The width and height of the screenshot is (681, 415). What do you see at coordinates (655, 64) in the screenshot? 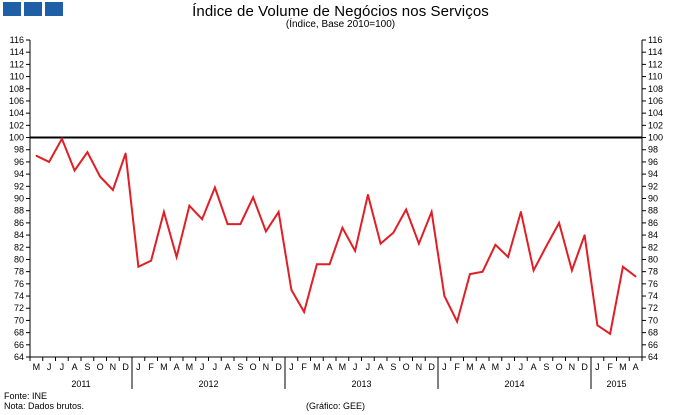
I see `y-tick-label-right: 112` at bounding box center [655, 64].